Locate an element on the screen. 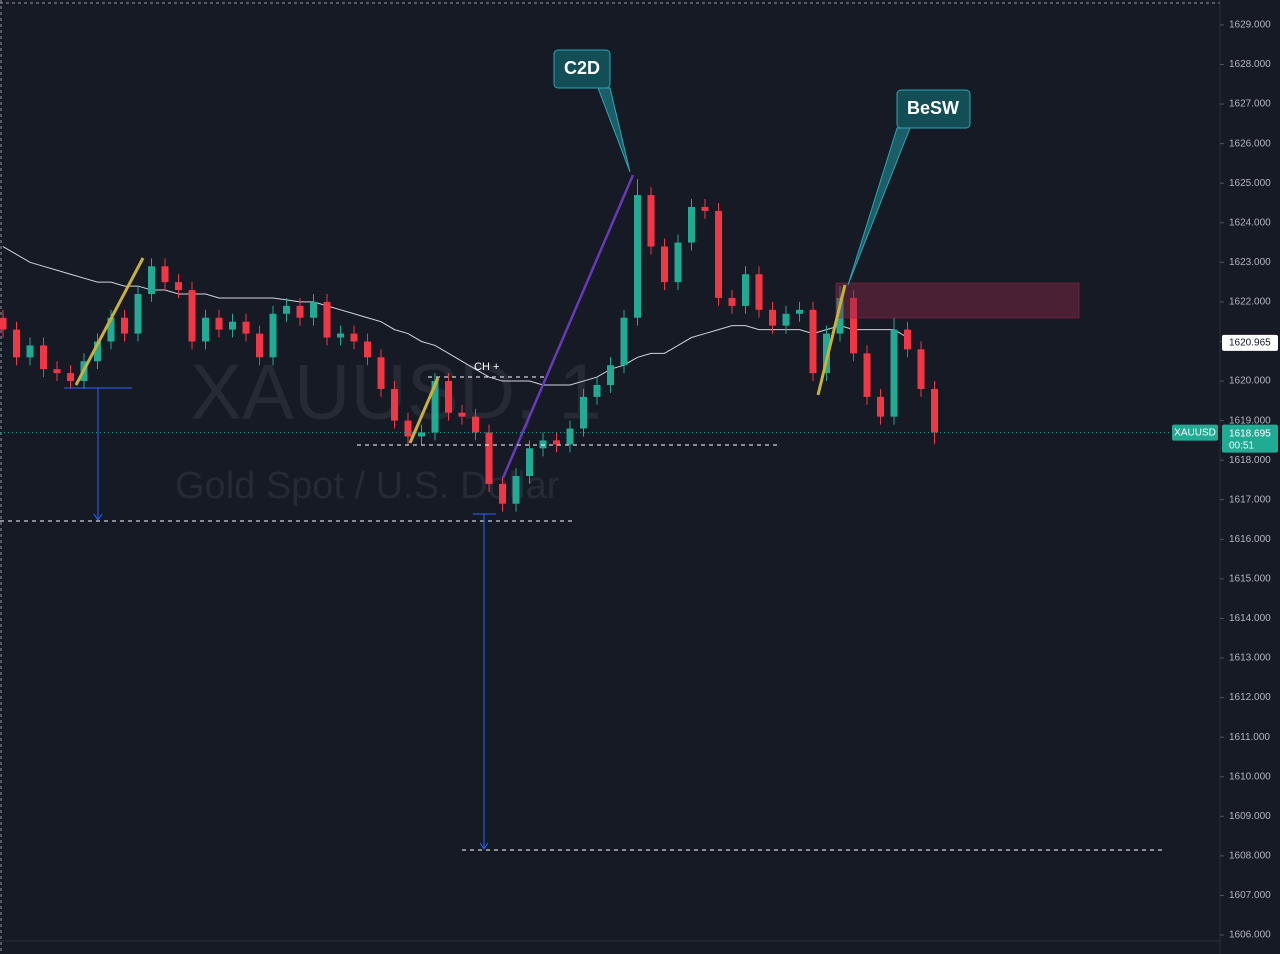  y-tick-label: 1616.000 is located at coordinates (1250, 539).